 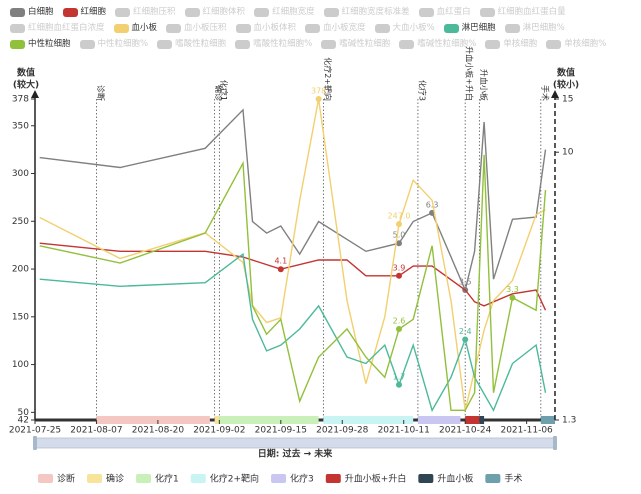 What do you see at coordinates (96, 431) in the screenshot?
I see `x-tick-label: 2021-08-07` at bounding box center [96, 431].